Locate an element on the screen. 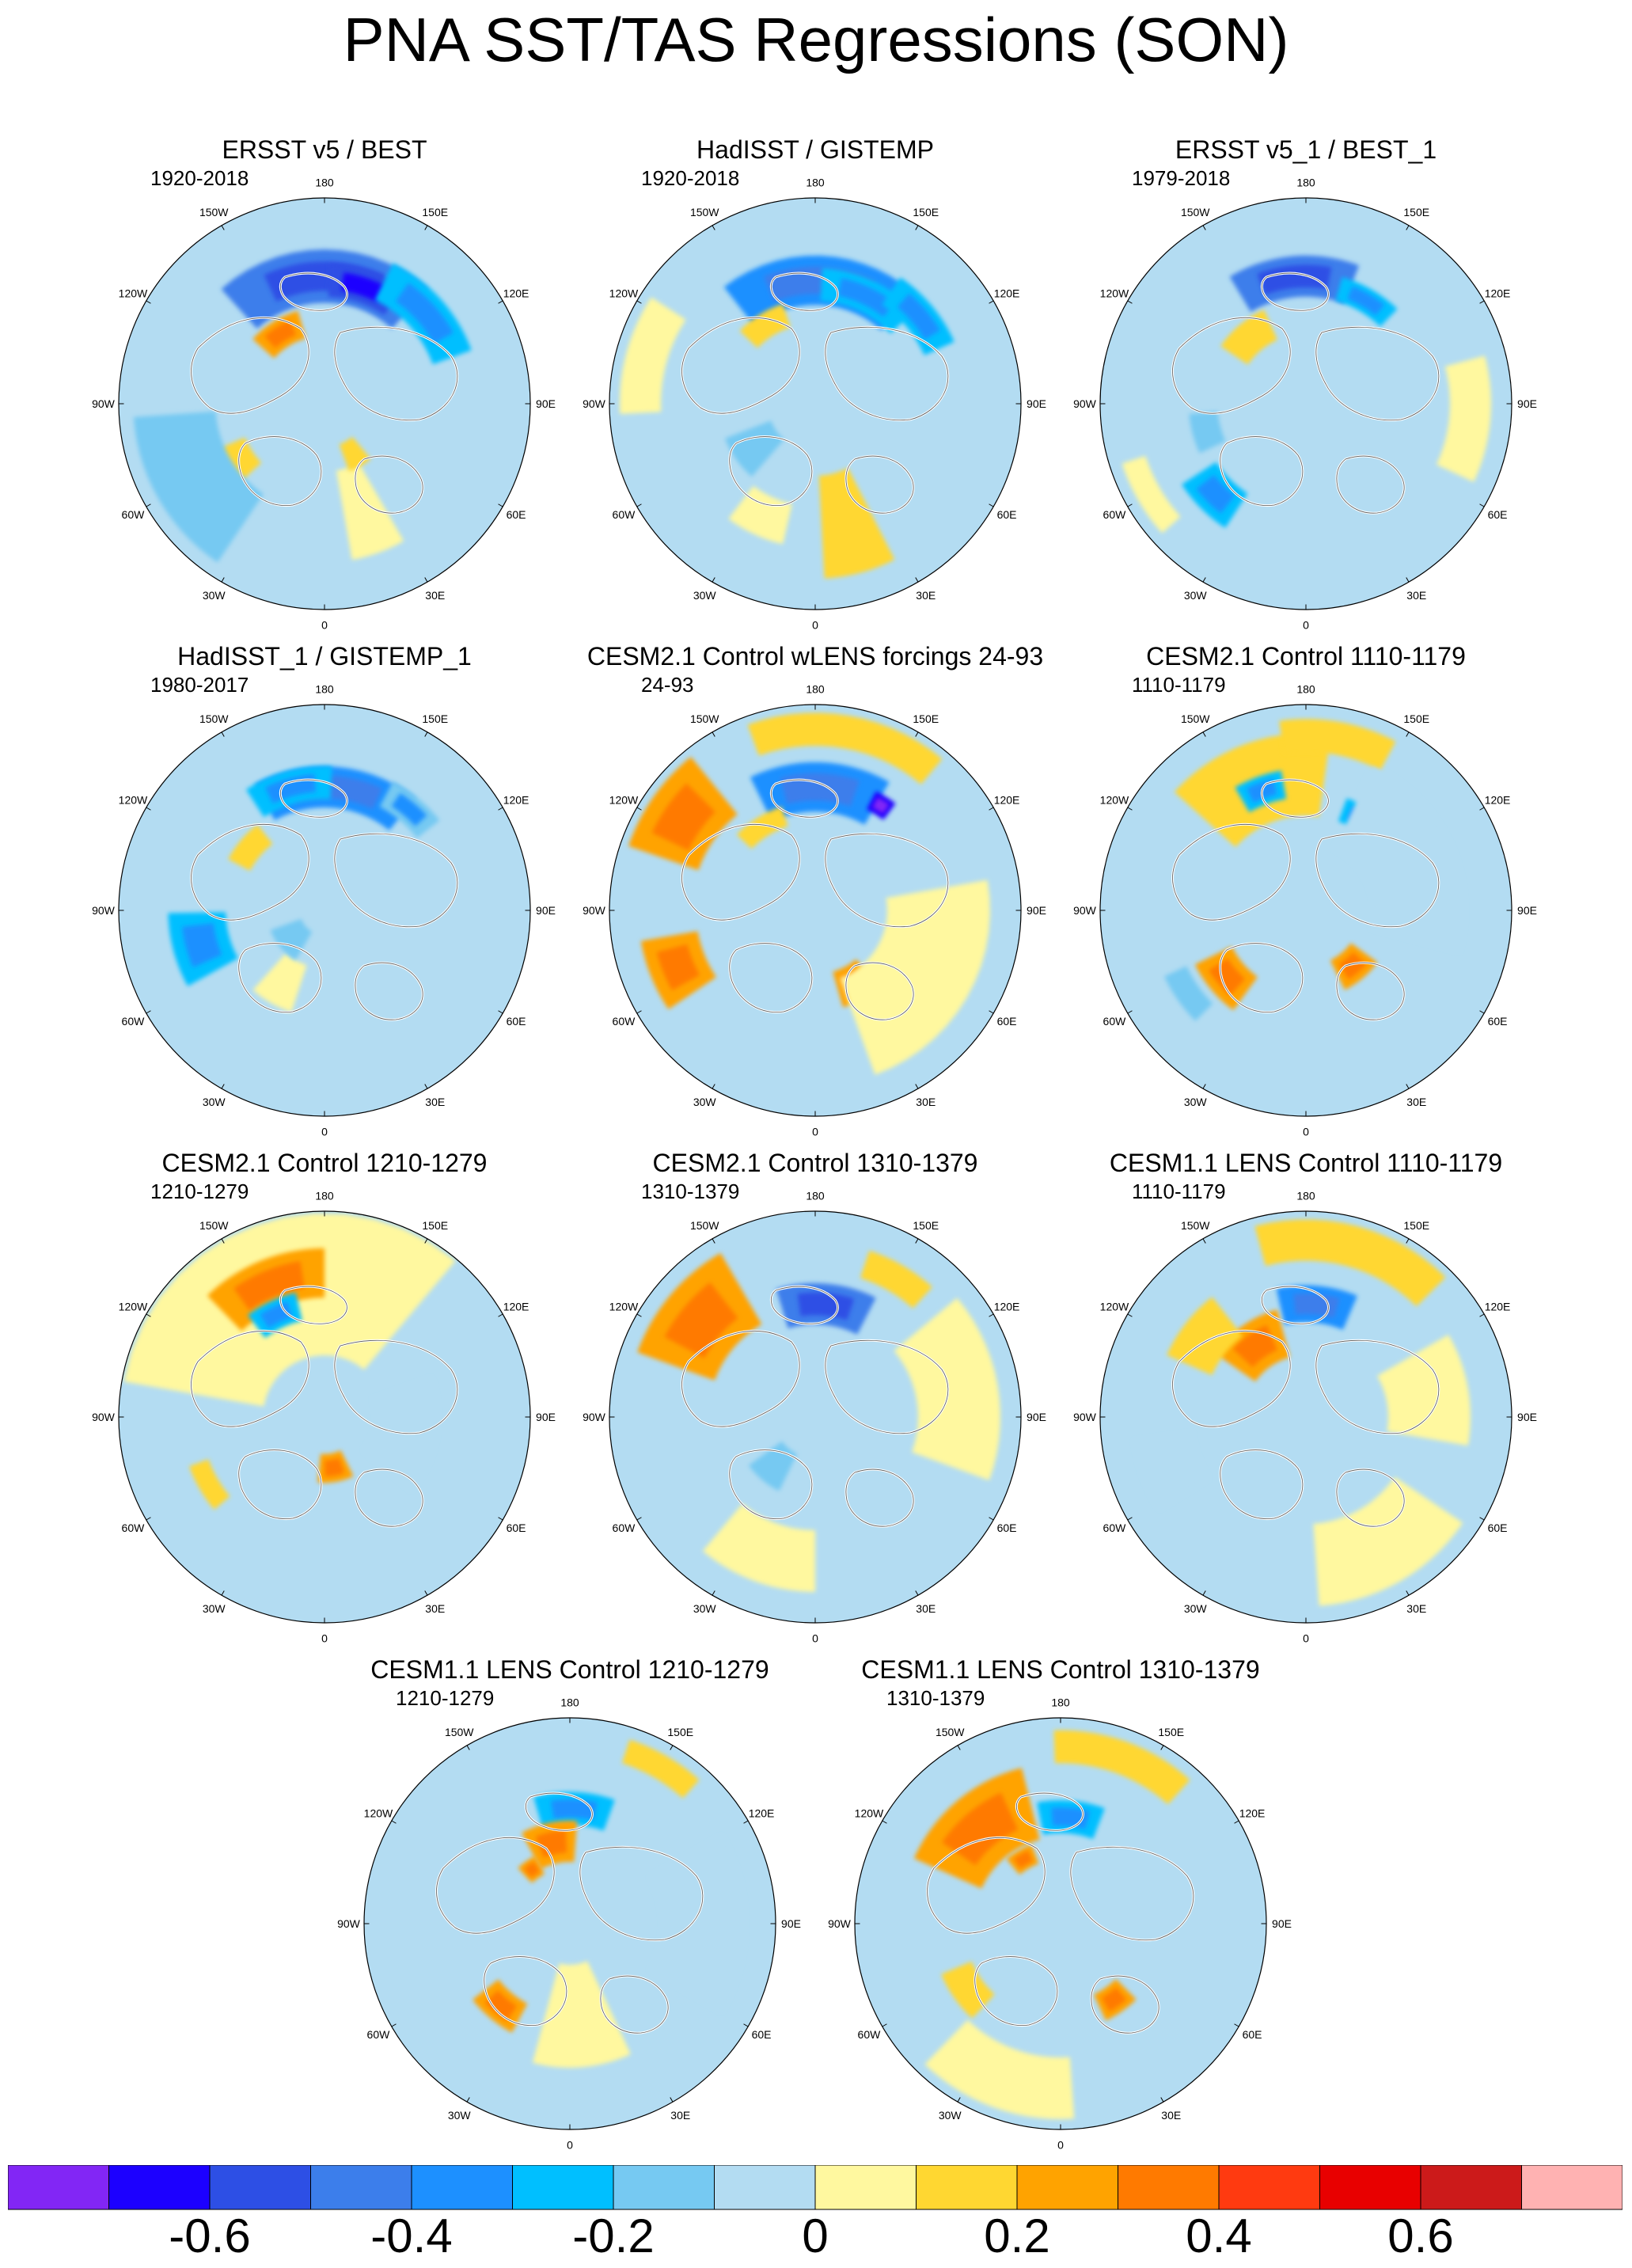 Image resolution: width=1632 pixels, height=2268 pixels. colorbar-tick-label: 0 is located at coordinates (815, 2235).